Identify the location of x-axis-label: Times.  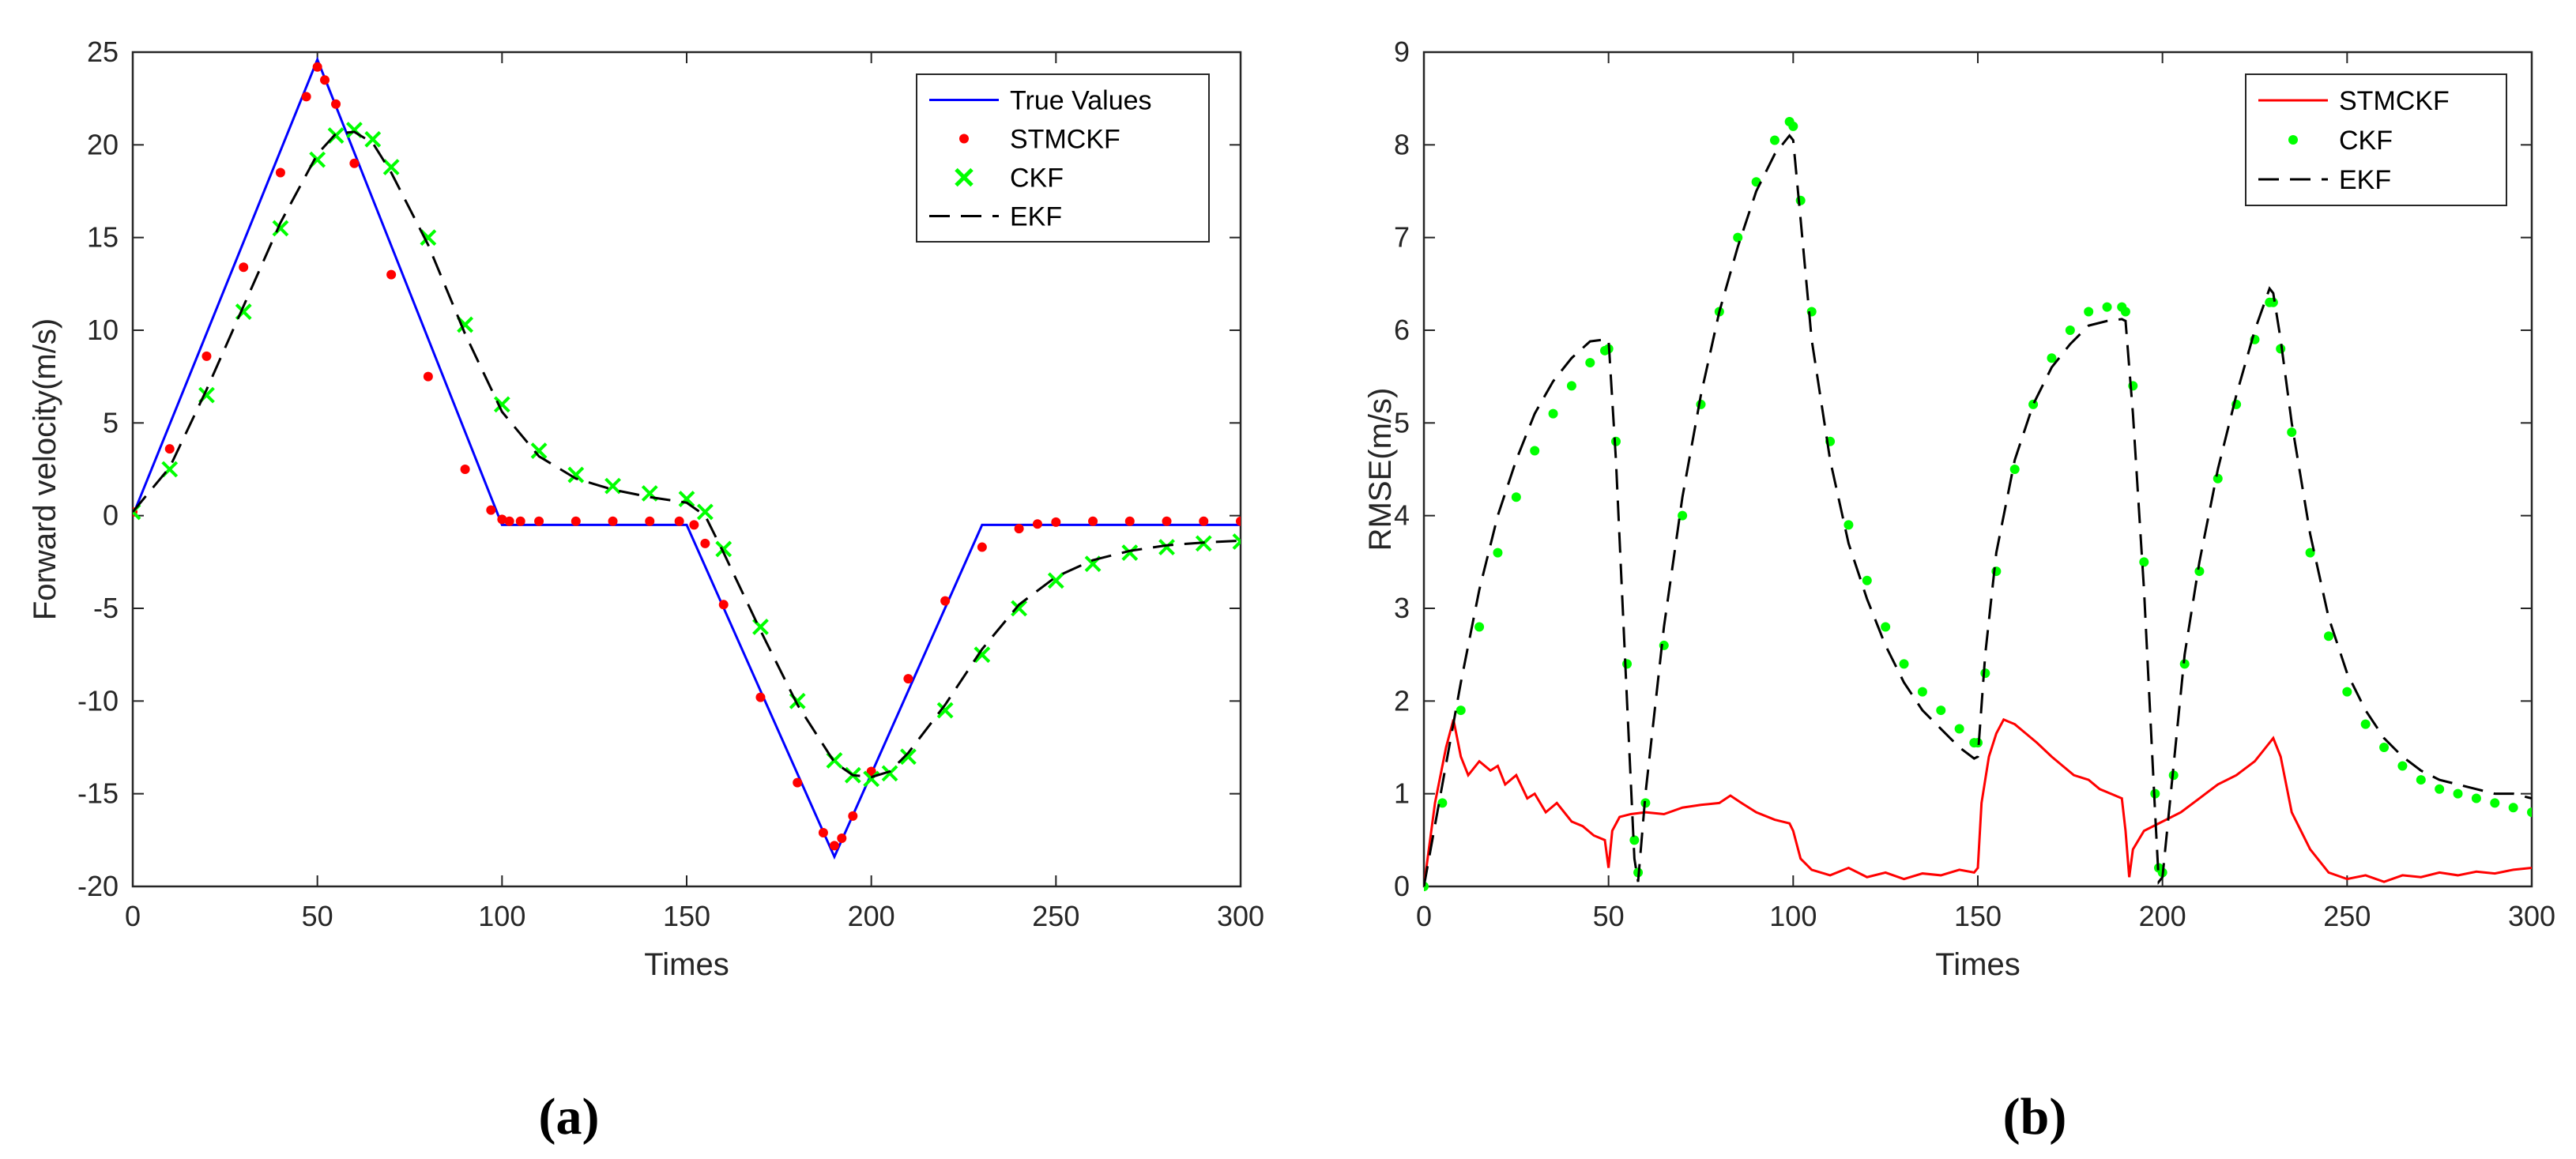
(1977, 964).